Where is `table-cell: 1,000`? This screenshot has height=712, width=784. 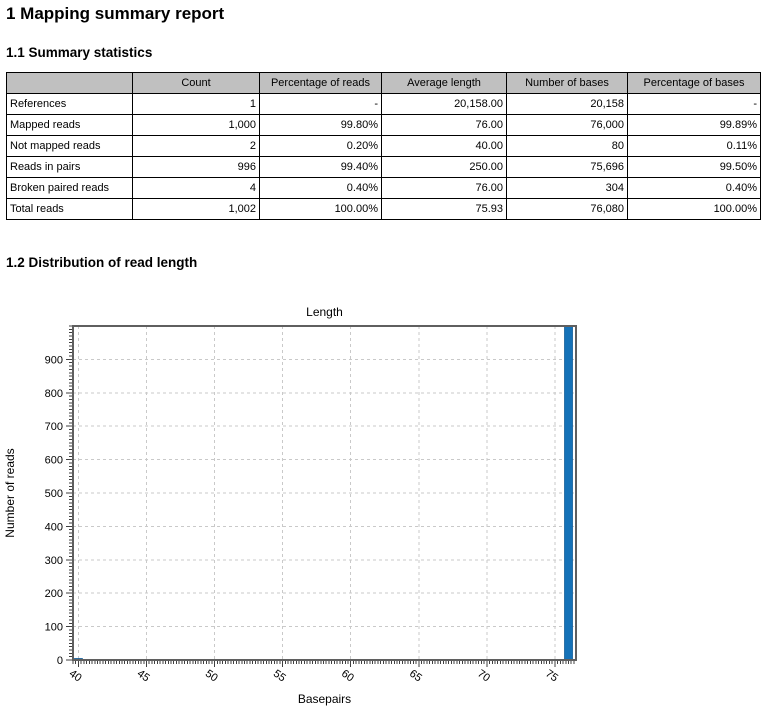 table-cell: 1,000 is located at coordinates (196, 125).